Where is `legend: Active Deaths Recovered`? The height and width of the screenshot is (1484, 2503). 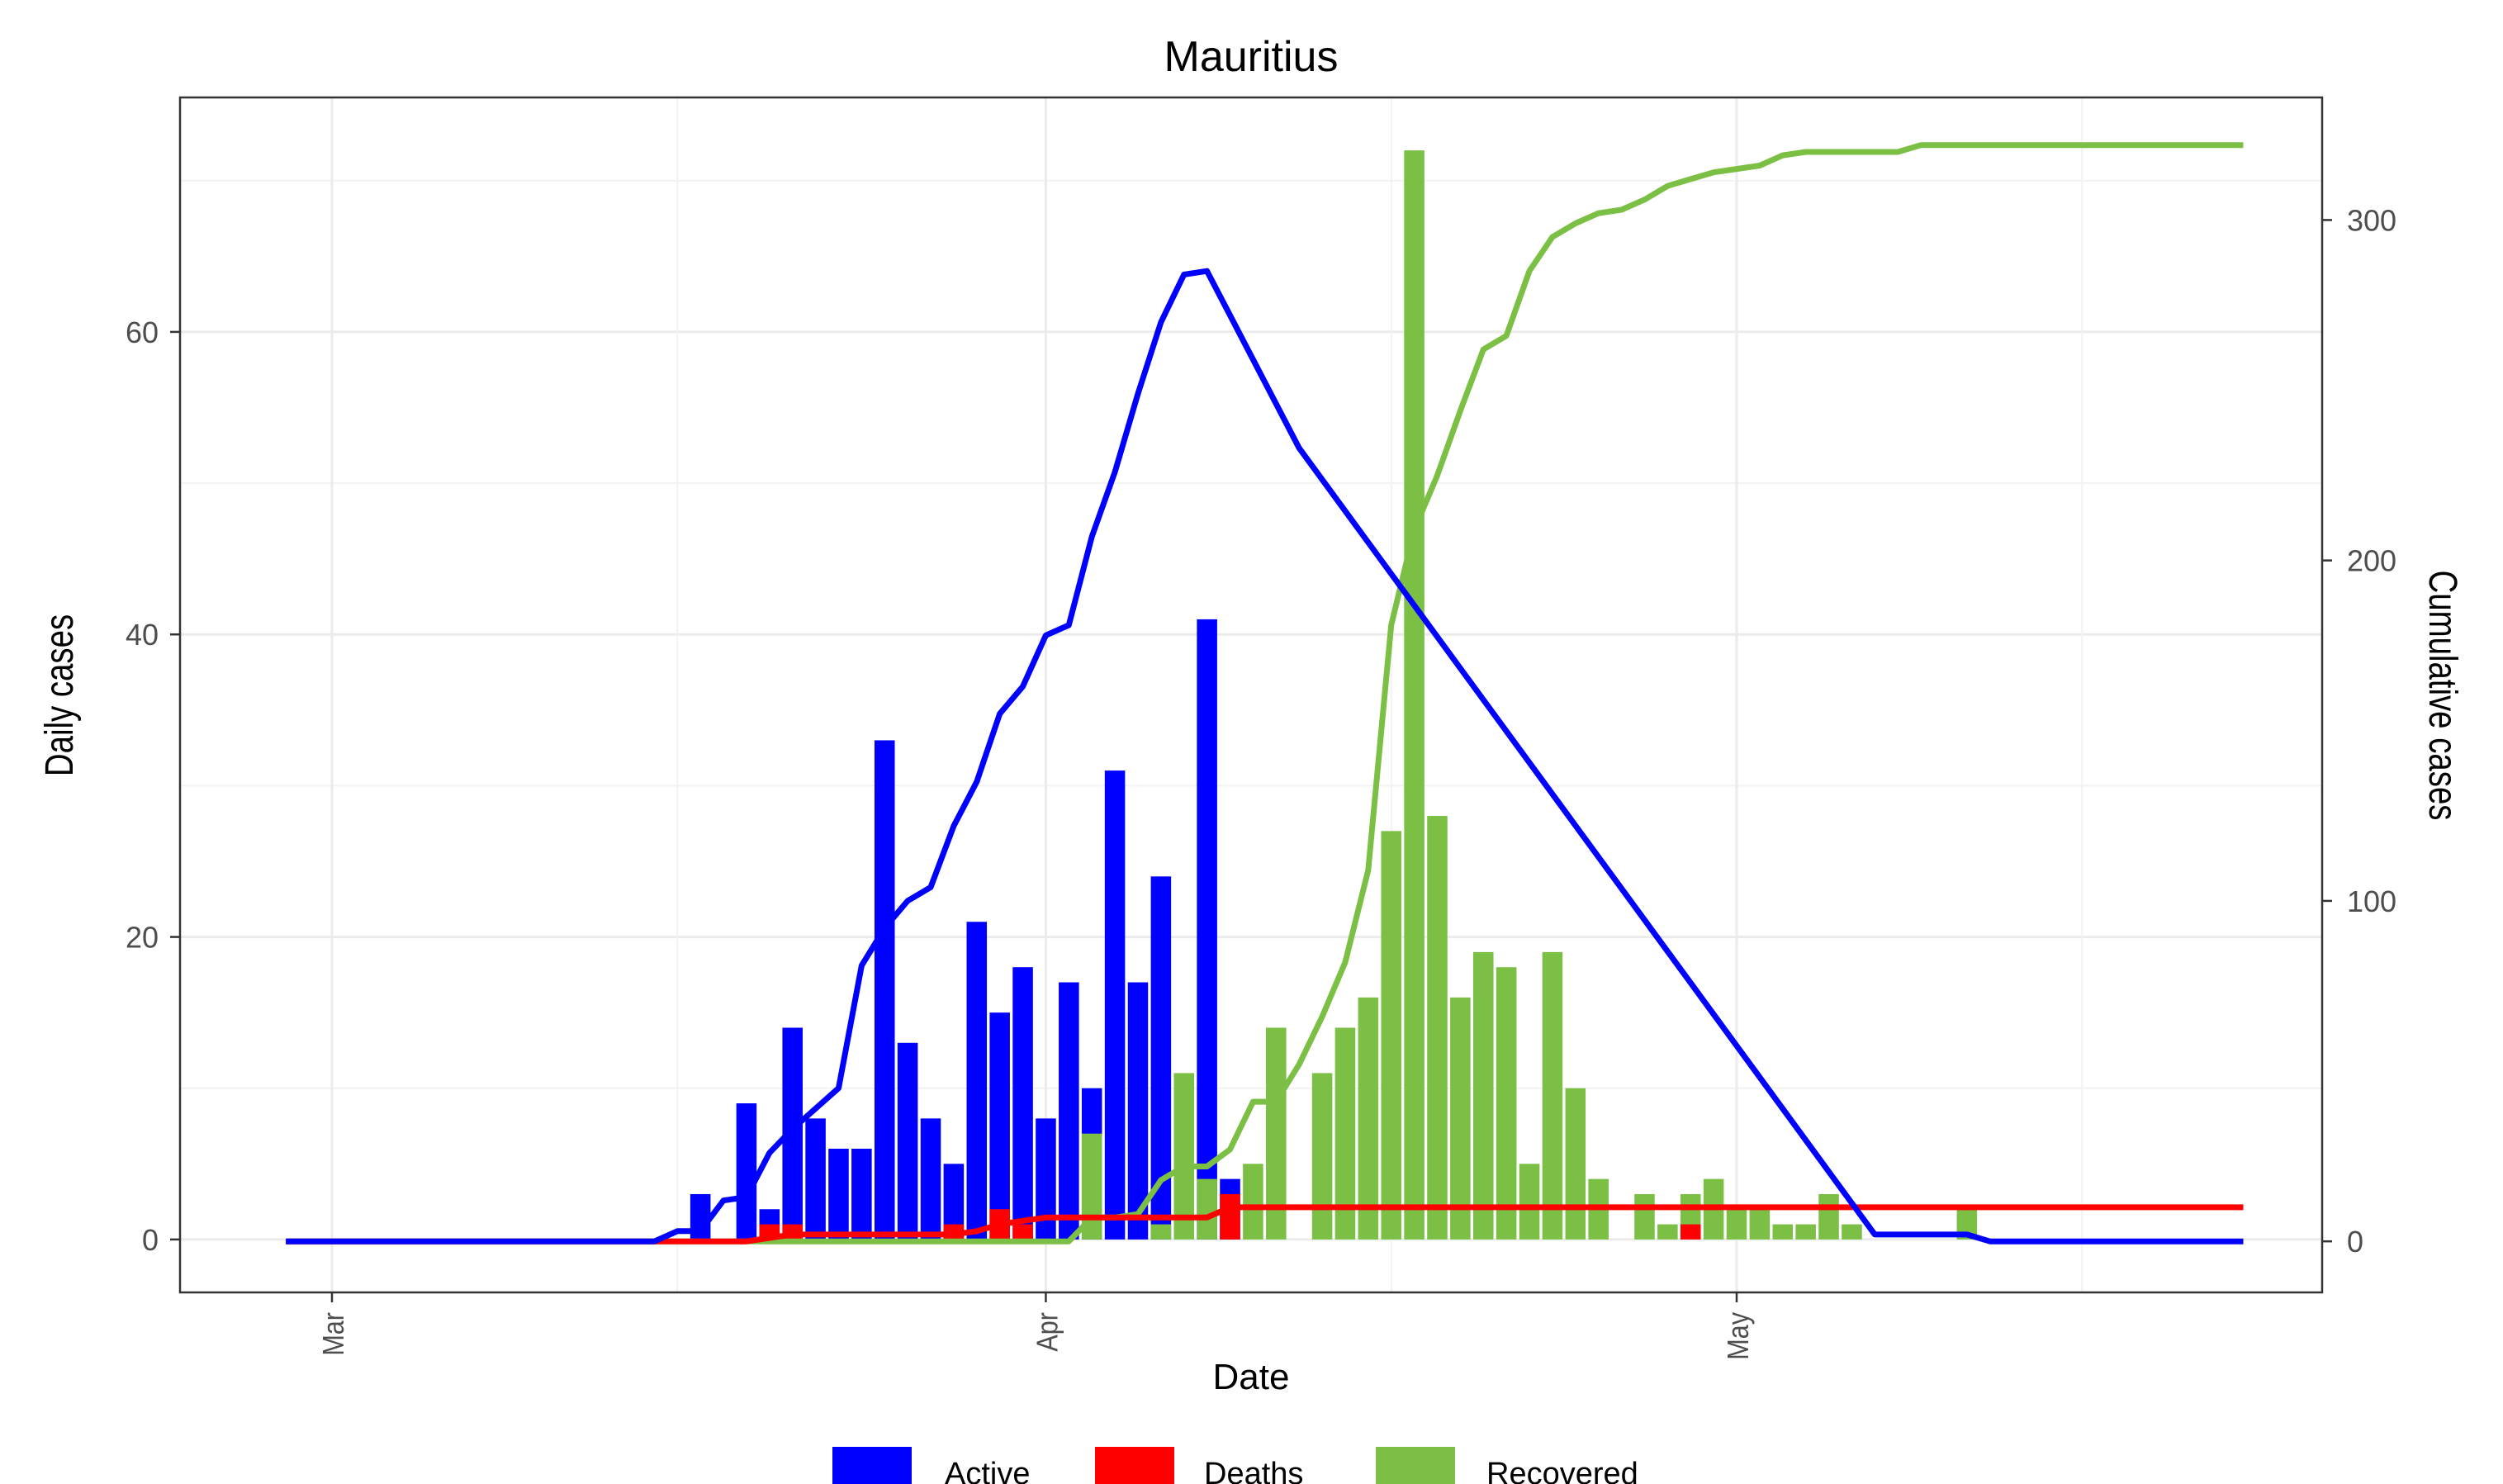
legend: Active Deaths Recovered is located at coordinates (1235, 1465).